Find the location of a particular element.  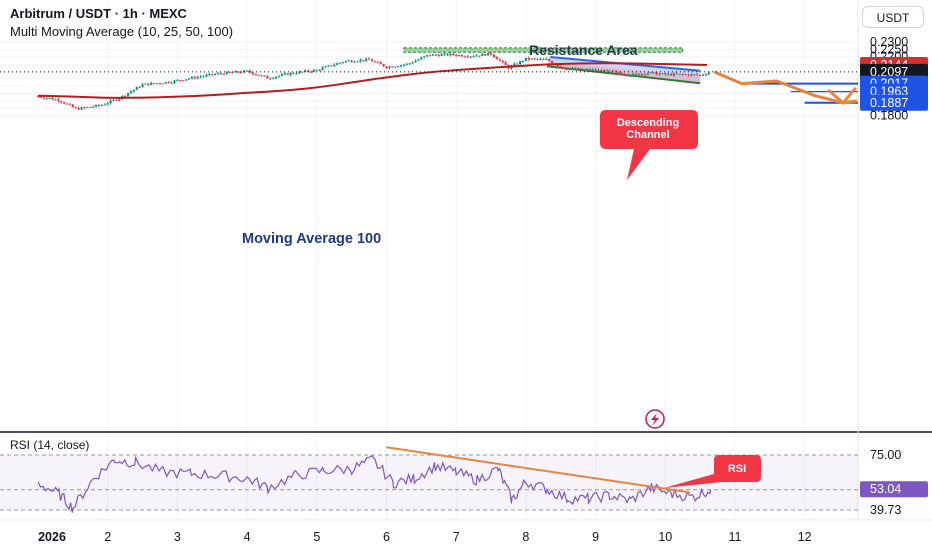

rsi-callout-shape is located at coordinates (712, 471).